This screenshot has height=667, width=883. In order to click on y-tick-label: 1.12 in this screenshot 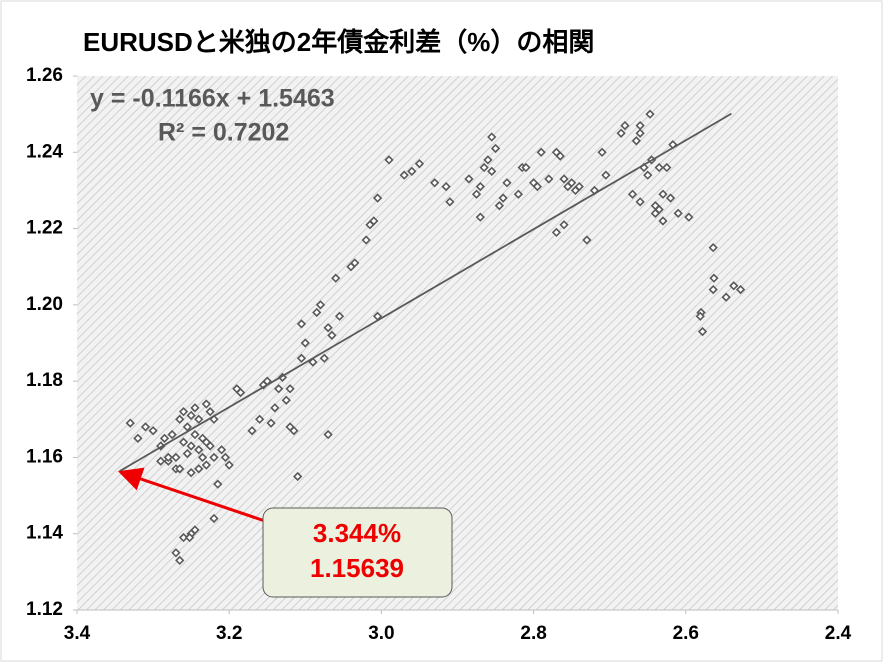, I will do `click(44, 609)`.